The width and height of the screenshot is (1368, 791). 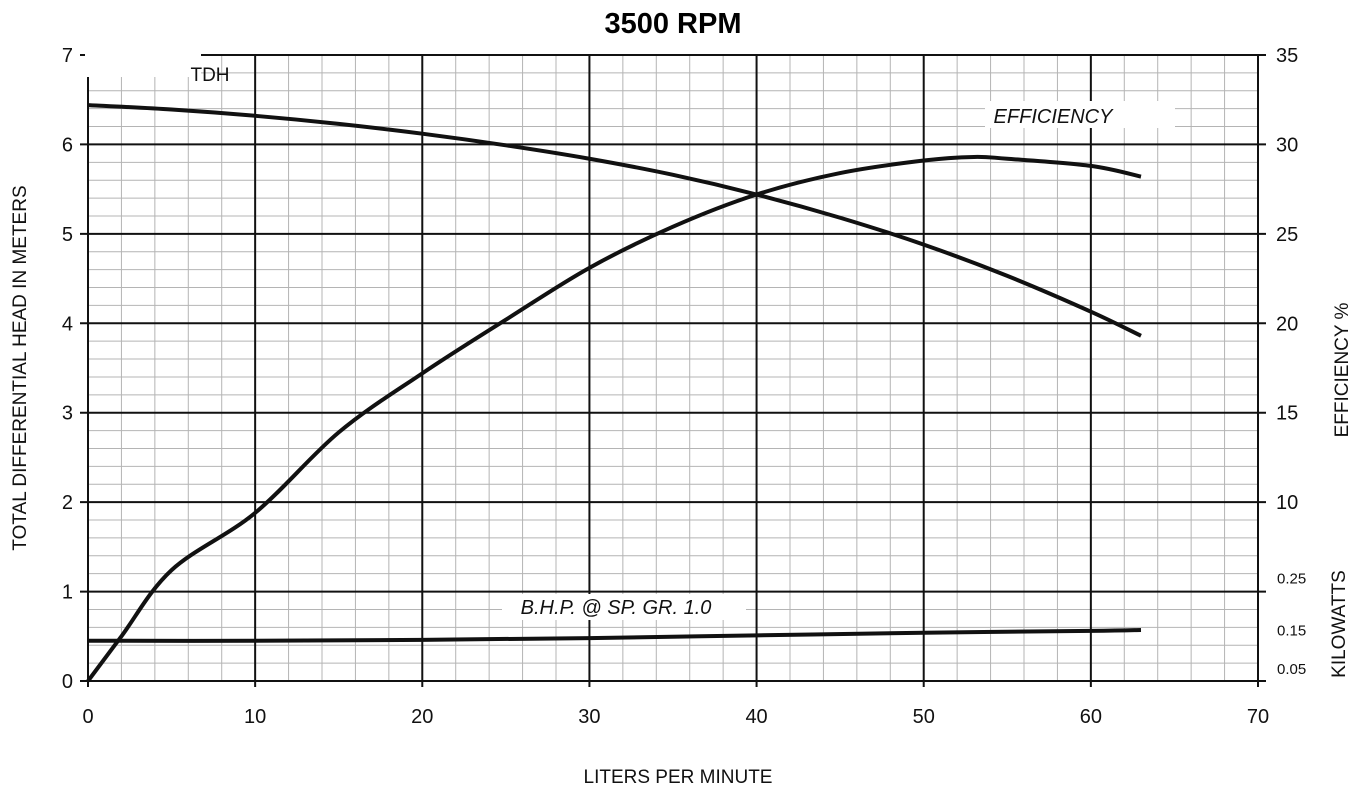 What do you see at coordinates (143, 61) in the screenshot?
I see `tdh-label-background` at bounding box center [143, 61].